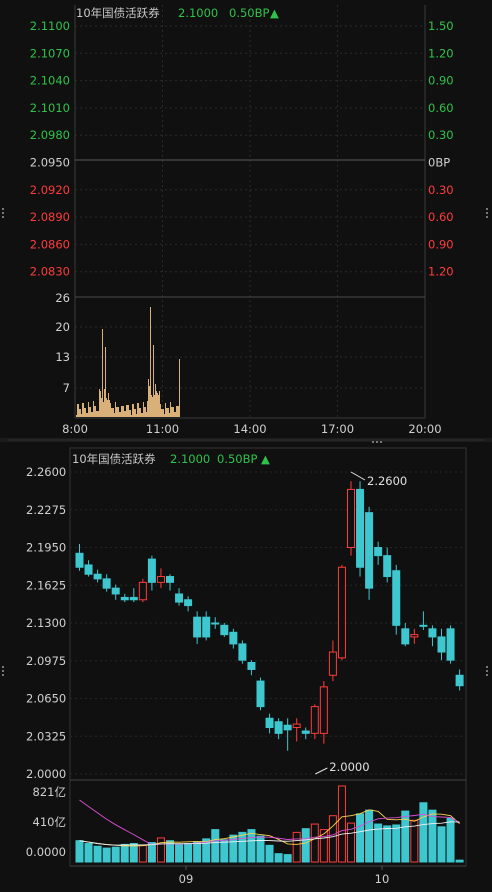  I want to click on kline-price-tick: 2.0650, so click(46, 699).